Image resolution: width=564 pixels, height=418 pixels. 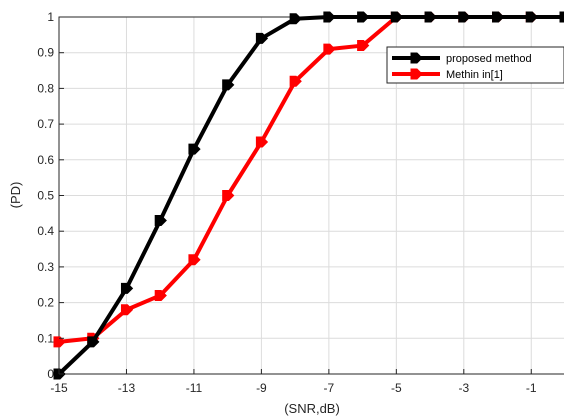 I want to click on y-tick-label: 0.1, so click(x=45, y=338).